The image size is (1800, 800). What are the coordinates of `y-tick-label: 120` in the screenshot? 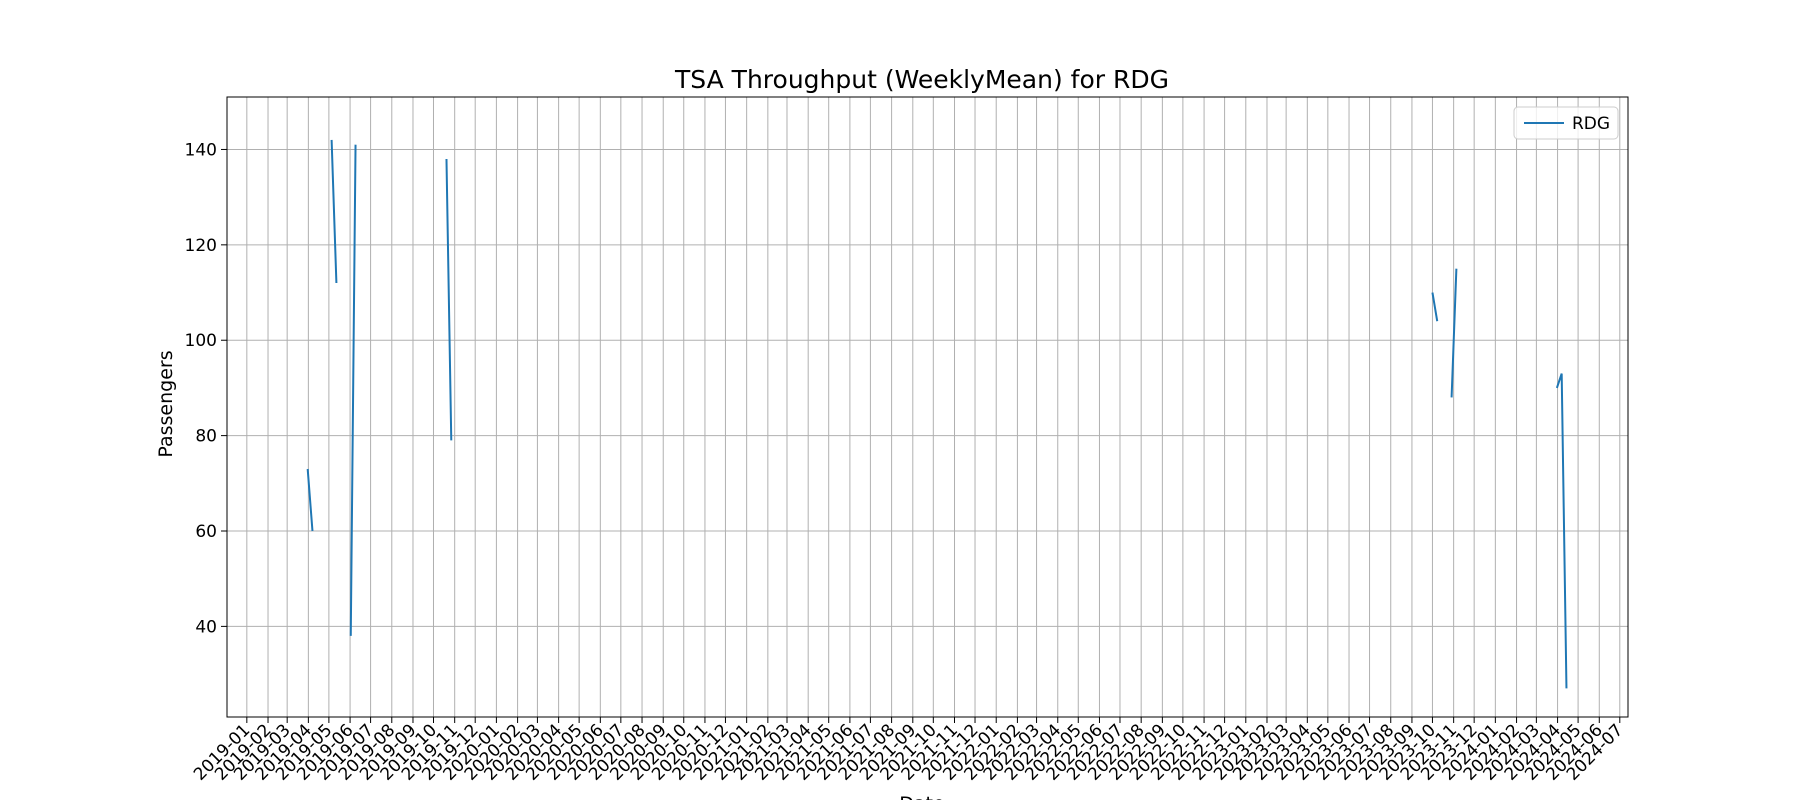 It's located at (201, 246).